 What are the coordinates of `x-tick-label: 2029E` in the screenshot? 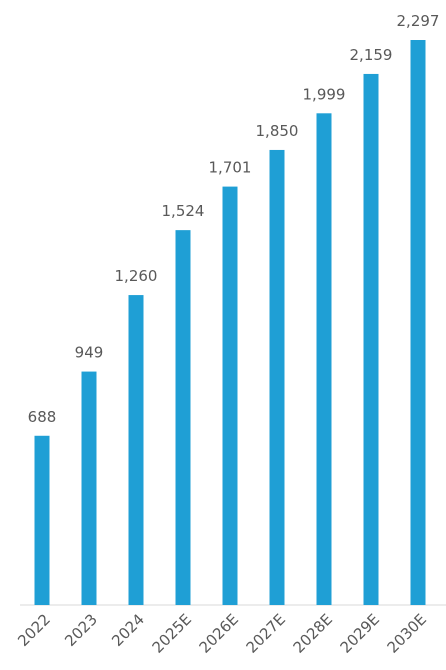 It's located at (360, 633).